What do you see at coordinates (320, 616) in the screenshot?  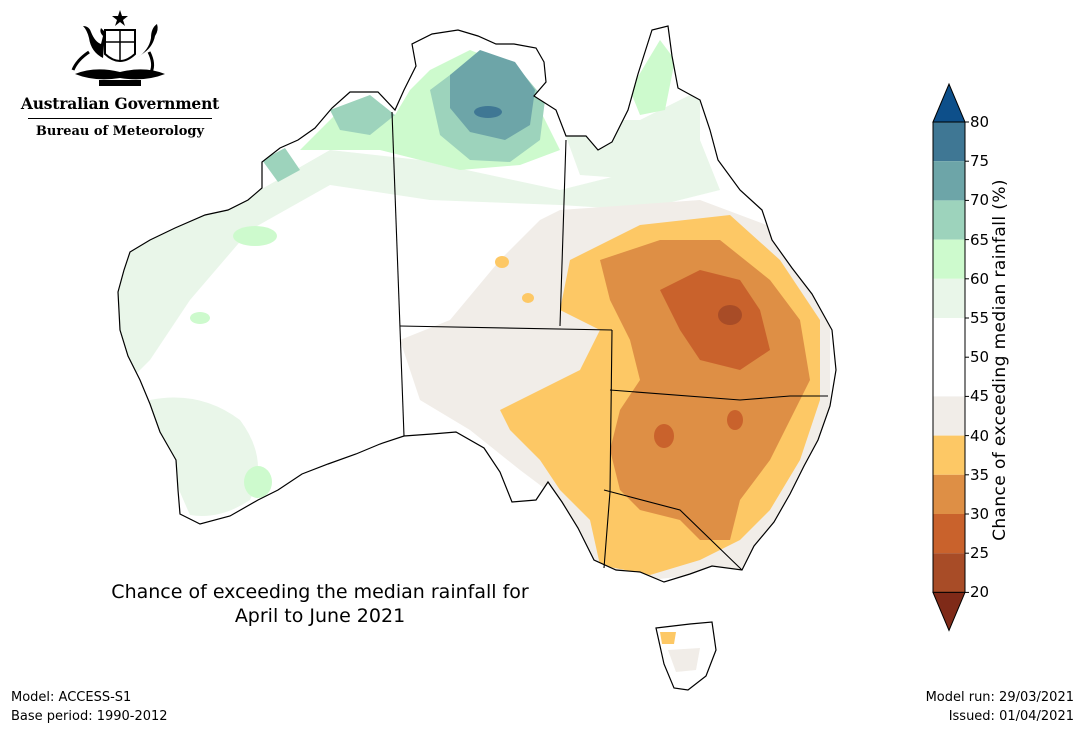 I see `map-title-line2: April to June 2021` at bounding box center [320, 616].